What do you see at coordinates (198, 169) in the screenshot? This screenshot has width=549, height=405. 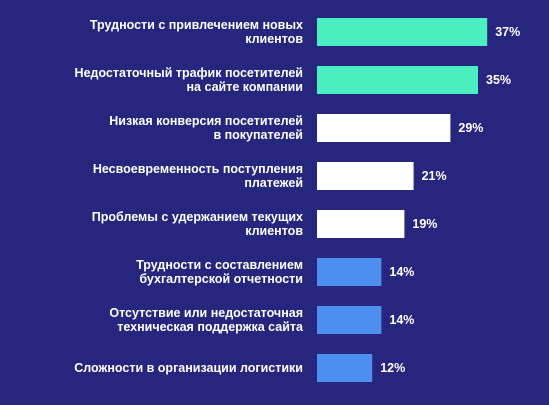 I see `category-label-line: Несвоевременность поступления` at bounding box center [198, 169].